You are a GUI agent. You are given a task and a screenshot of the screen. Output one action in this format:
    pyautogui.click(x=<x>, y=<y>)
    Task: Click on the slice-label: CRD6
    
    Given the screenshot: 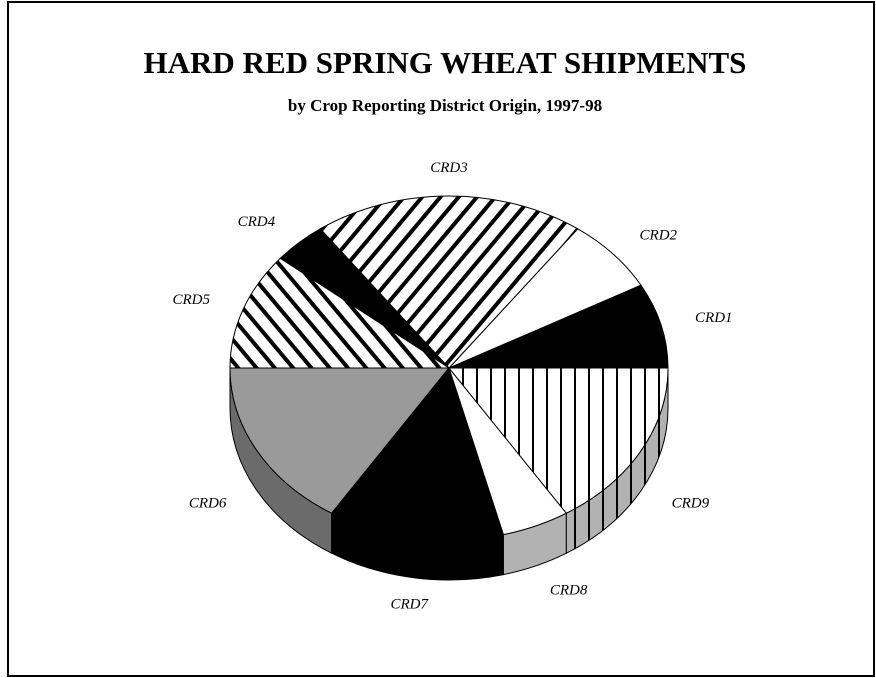 What is the action you would take?
    pyautogui.click(x=208, y=504)
    